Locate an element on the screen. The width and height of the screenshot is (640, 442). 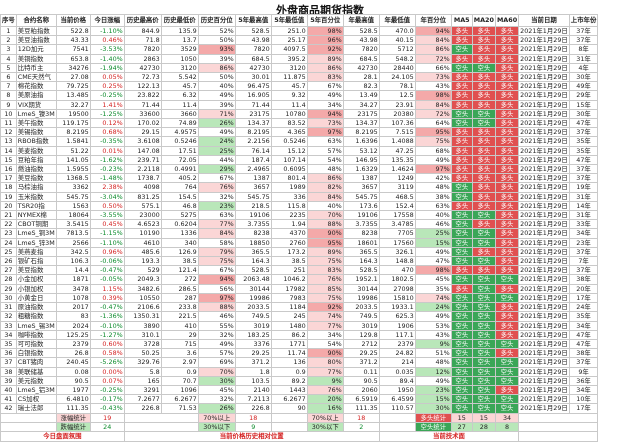
table-cell: 84% is located at coordinates (216, 233).